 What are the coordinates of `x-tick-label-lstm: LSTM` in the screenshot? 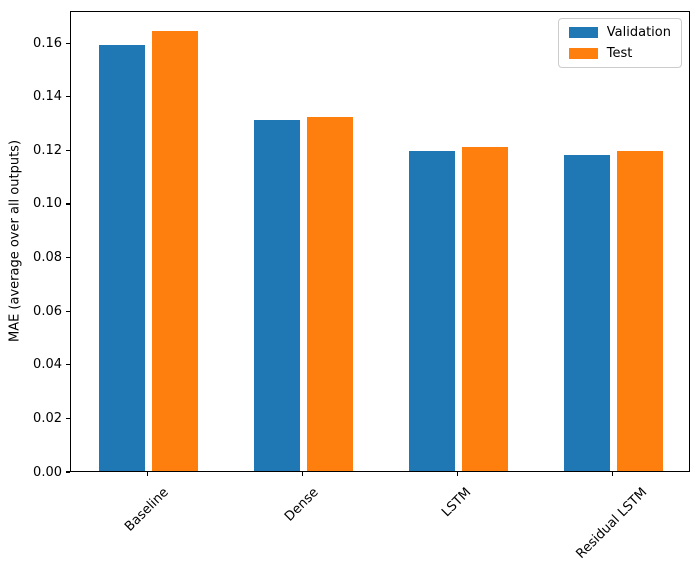 It's located at (457, 503).